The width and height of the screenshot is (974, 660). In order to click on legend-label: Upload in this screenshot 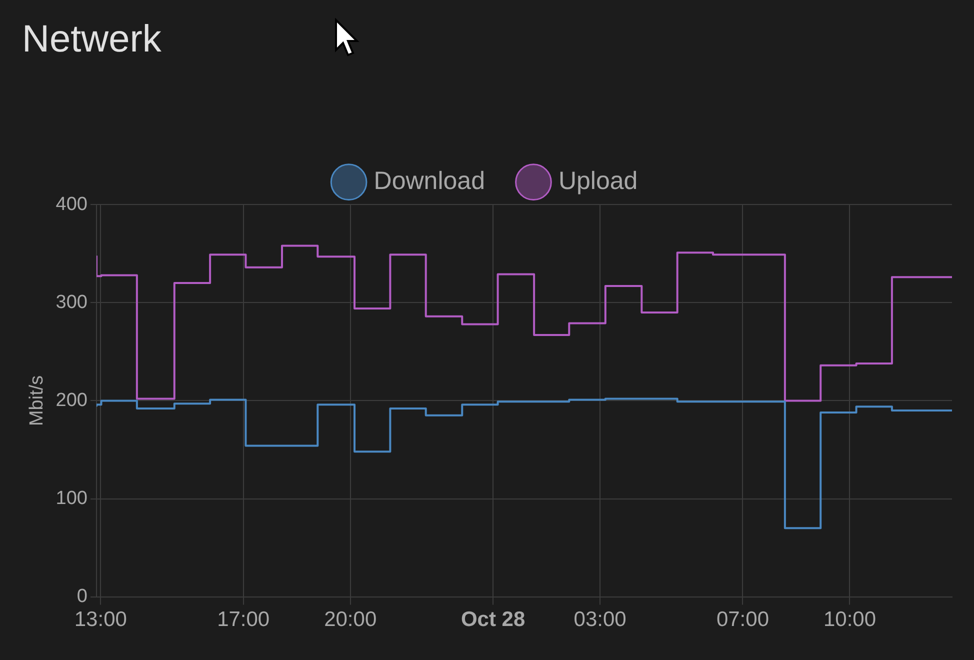, I will do `click(598, 180)`.